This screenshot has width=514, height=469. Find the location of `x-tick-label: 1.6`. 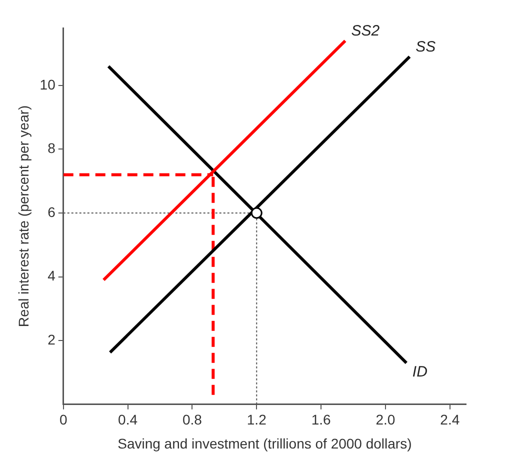

x-tick-label: 1.6 is located at coordinates (321, 420).